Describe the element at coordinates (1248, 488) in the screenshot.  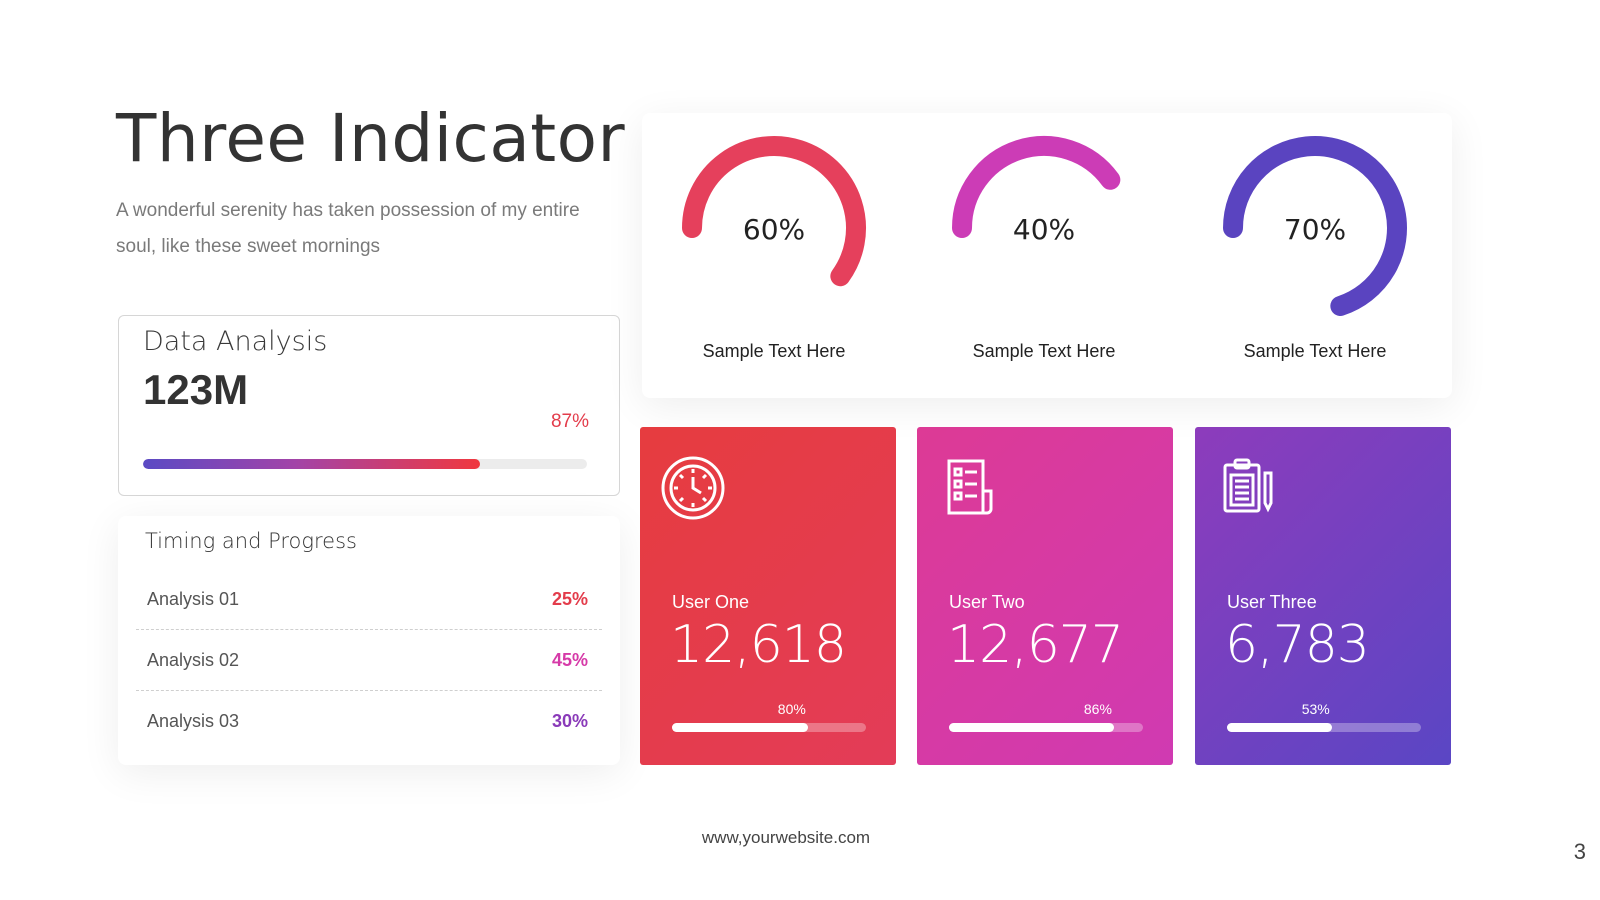
I see `clipboard-pencil-icon` at that location.